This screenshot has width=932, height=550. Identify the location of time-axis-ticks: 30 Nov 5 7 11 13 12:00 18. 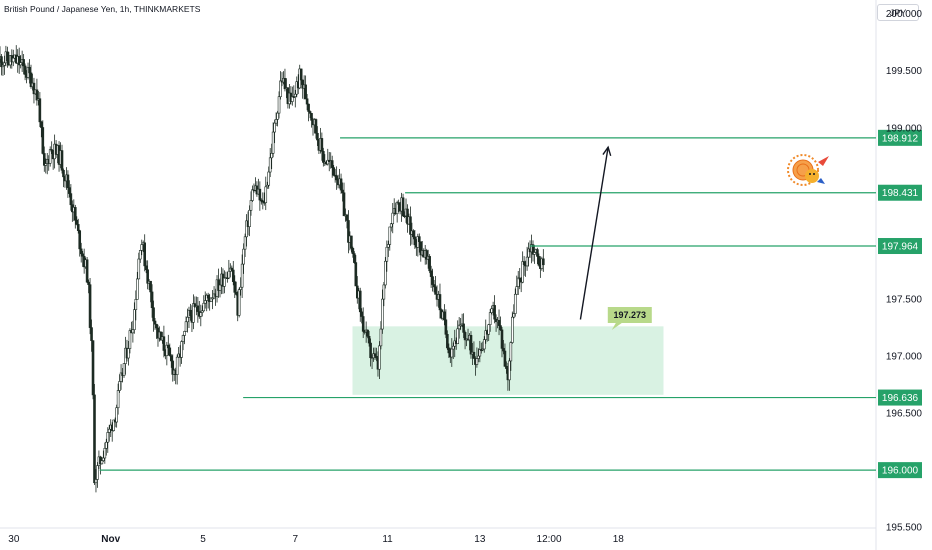
(316, 539).